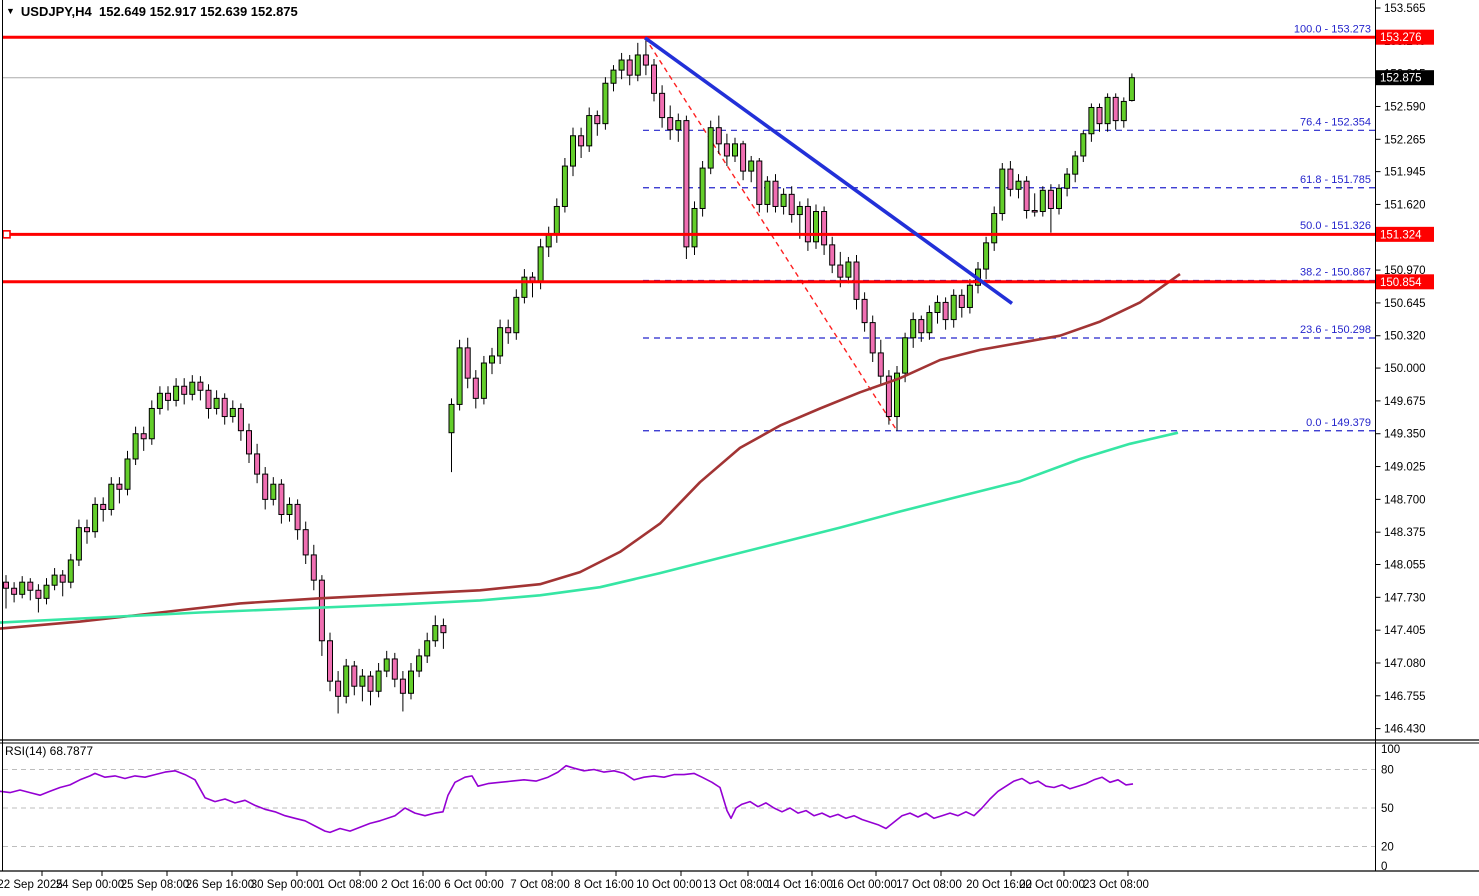 The width and height of the screenshot is (1479, 896). What do you see at coordinates (567, 799) in the screenshot?
I see `rsi-line` at bounding box center [567, 799].